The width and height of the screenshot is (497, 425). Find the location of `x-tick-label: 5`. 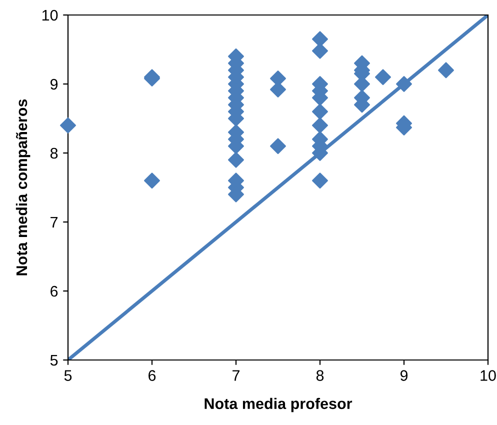

x-tick-label: 5 is located at coordinates (68, 375).